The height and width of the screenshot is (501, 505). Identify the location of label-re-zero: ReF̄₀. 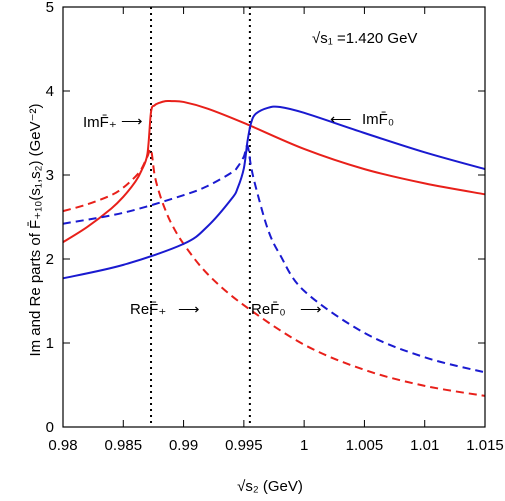
(268, 309).